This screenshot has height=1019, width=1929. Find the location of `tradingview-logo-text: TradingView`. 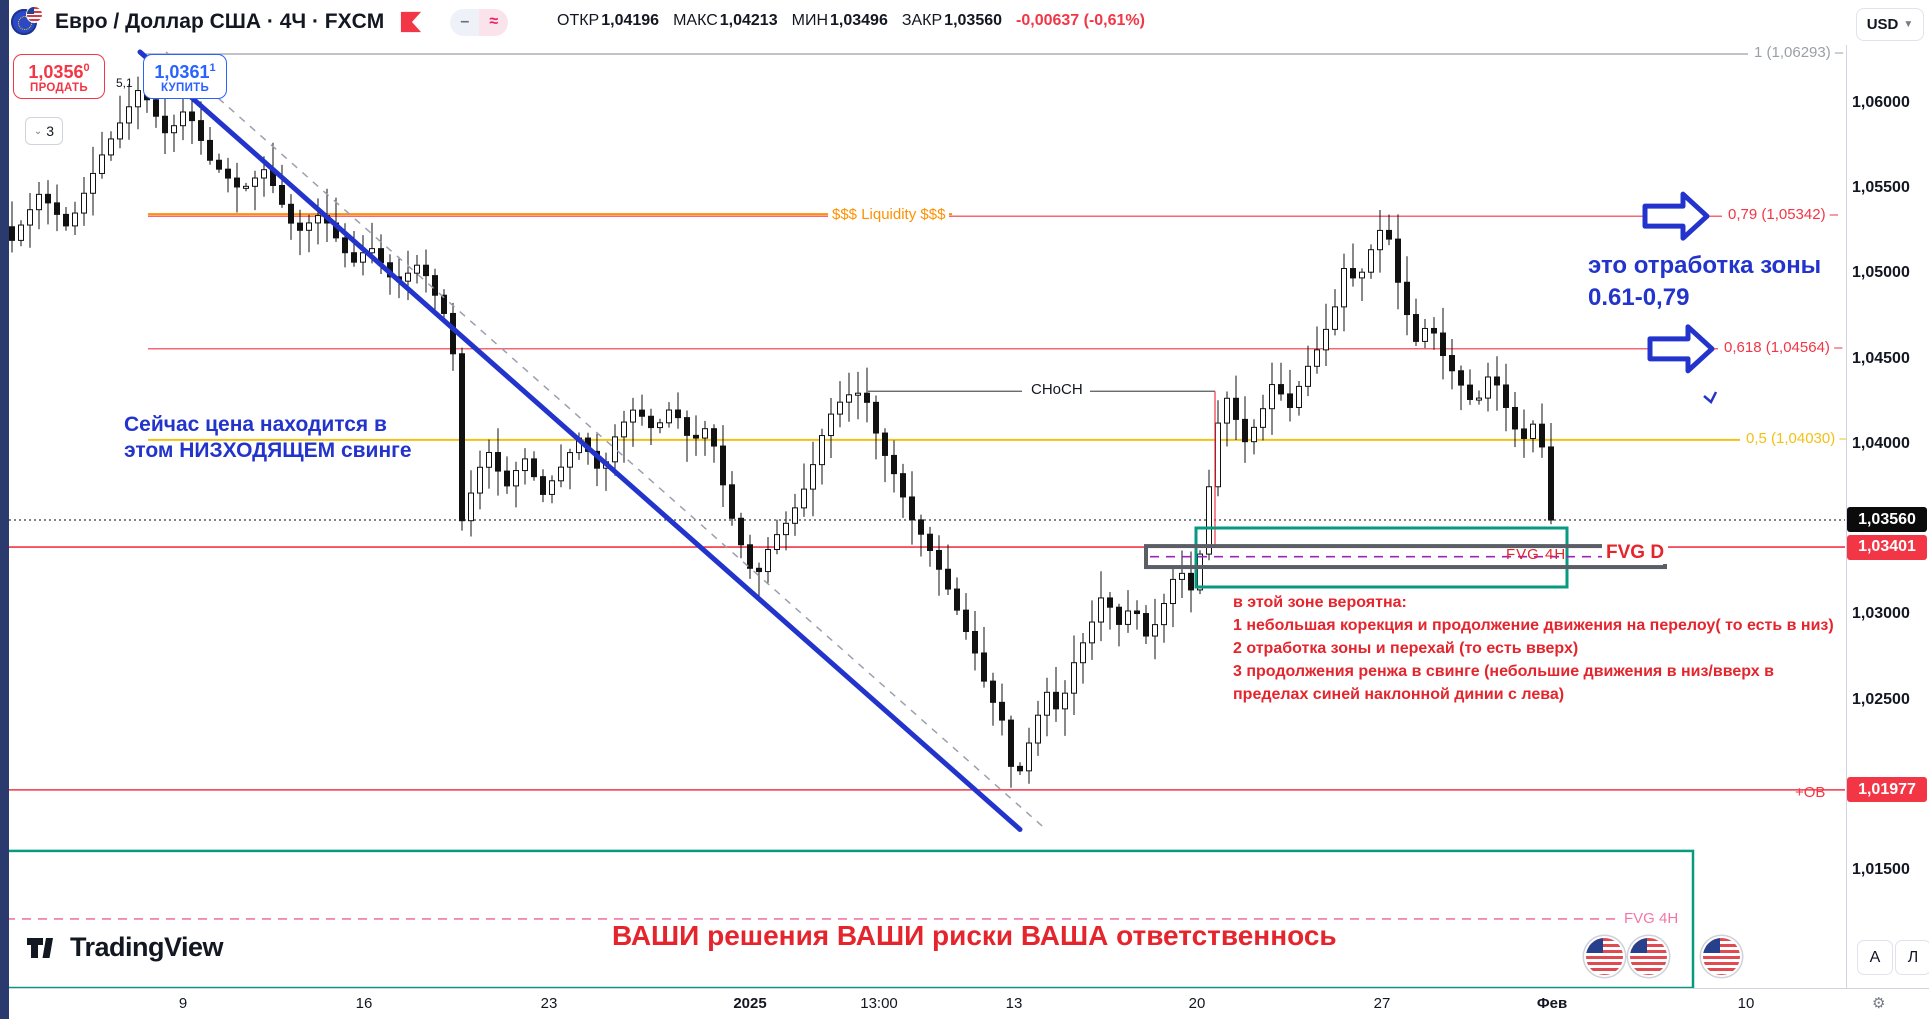

tradingview-logo-text: TradingView is located at coordinates (147, 946).